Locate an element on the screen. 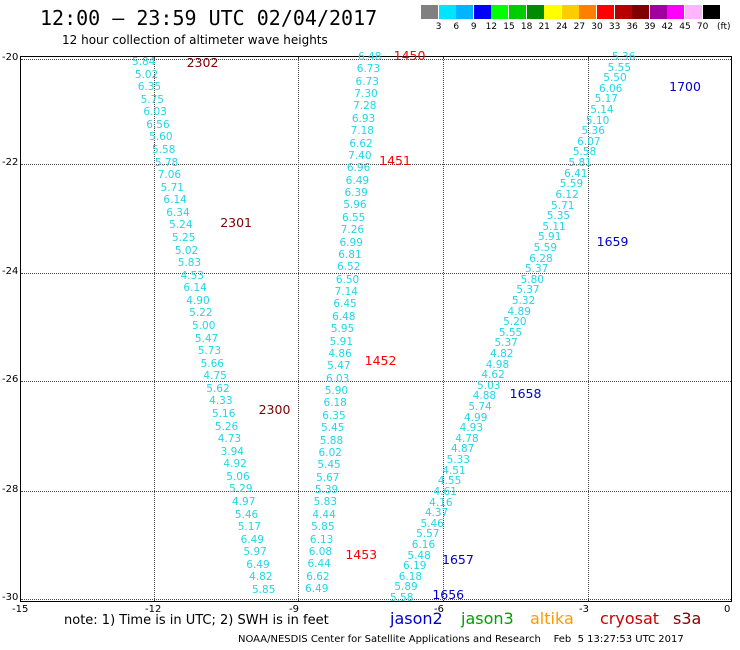 The image size is (740, 650). y-tick-label: -26 is located at coordinates (10, 379).